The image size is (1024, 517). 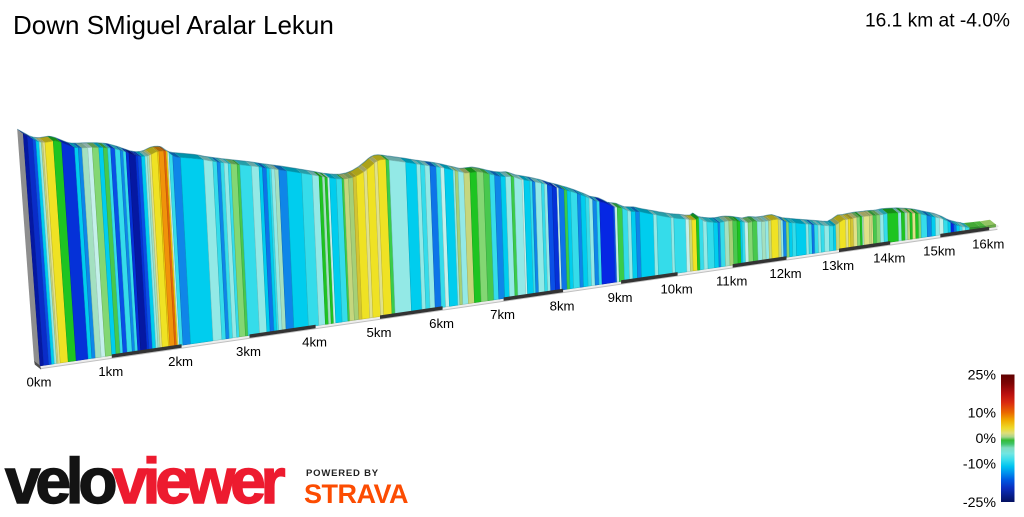 I want to click on svg-text: 16km, so click(x=988, y=243).